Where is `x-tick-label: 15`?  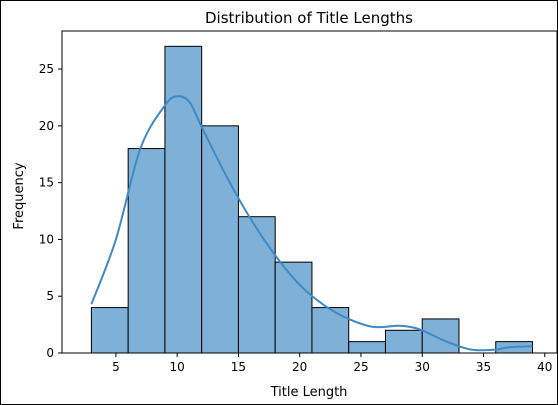 x-tick-label: 15 is located at coordinates (238, 367).